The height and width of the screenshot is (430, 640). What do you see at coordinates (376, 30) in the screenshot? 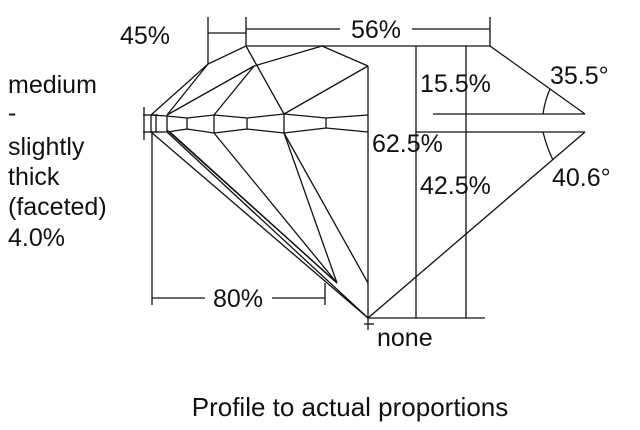
I see `table-label: 56%` at bounding box center [376, 30].